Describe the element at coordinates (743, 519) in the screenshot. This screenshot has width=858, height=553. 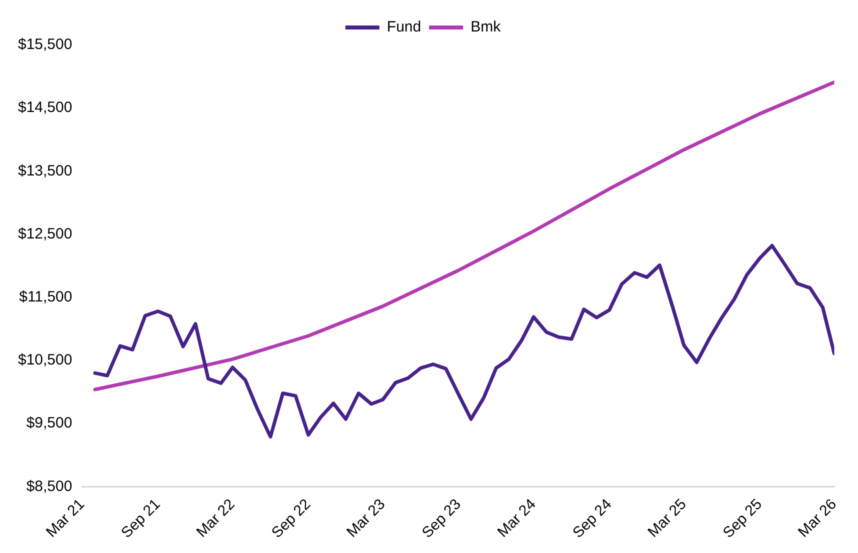
I see `x-tick-label: Sep 25` at that location.